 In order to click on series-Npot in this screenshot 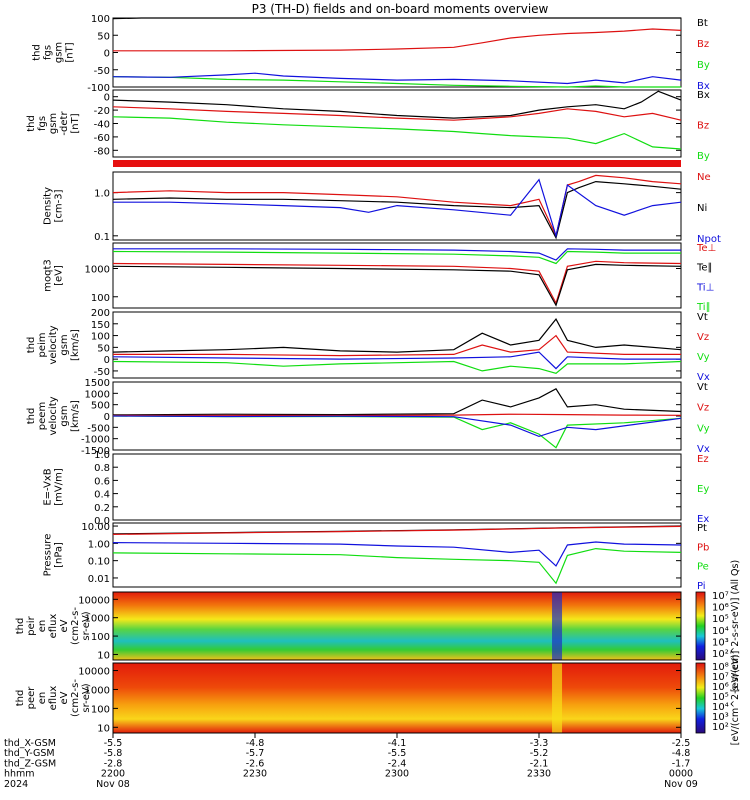, I will do `click(397, 208)`.